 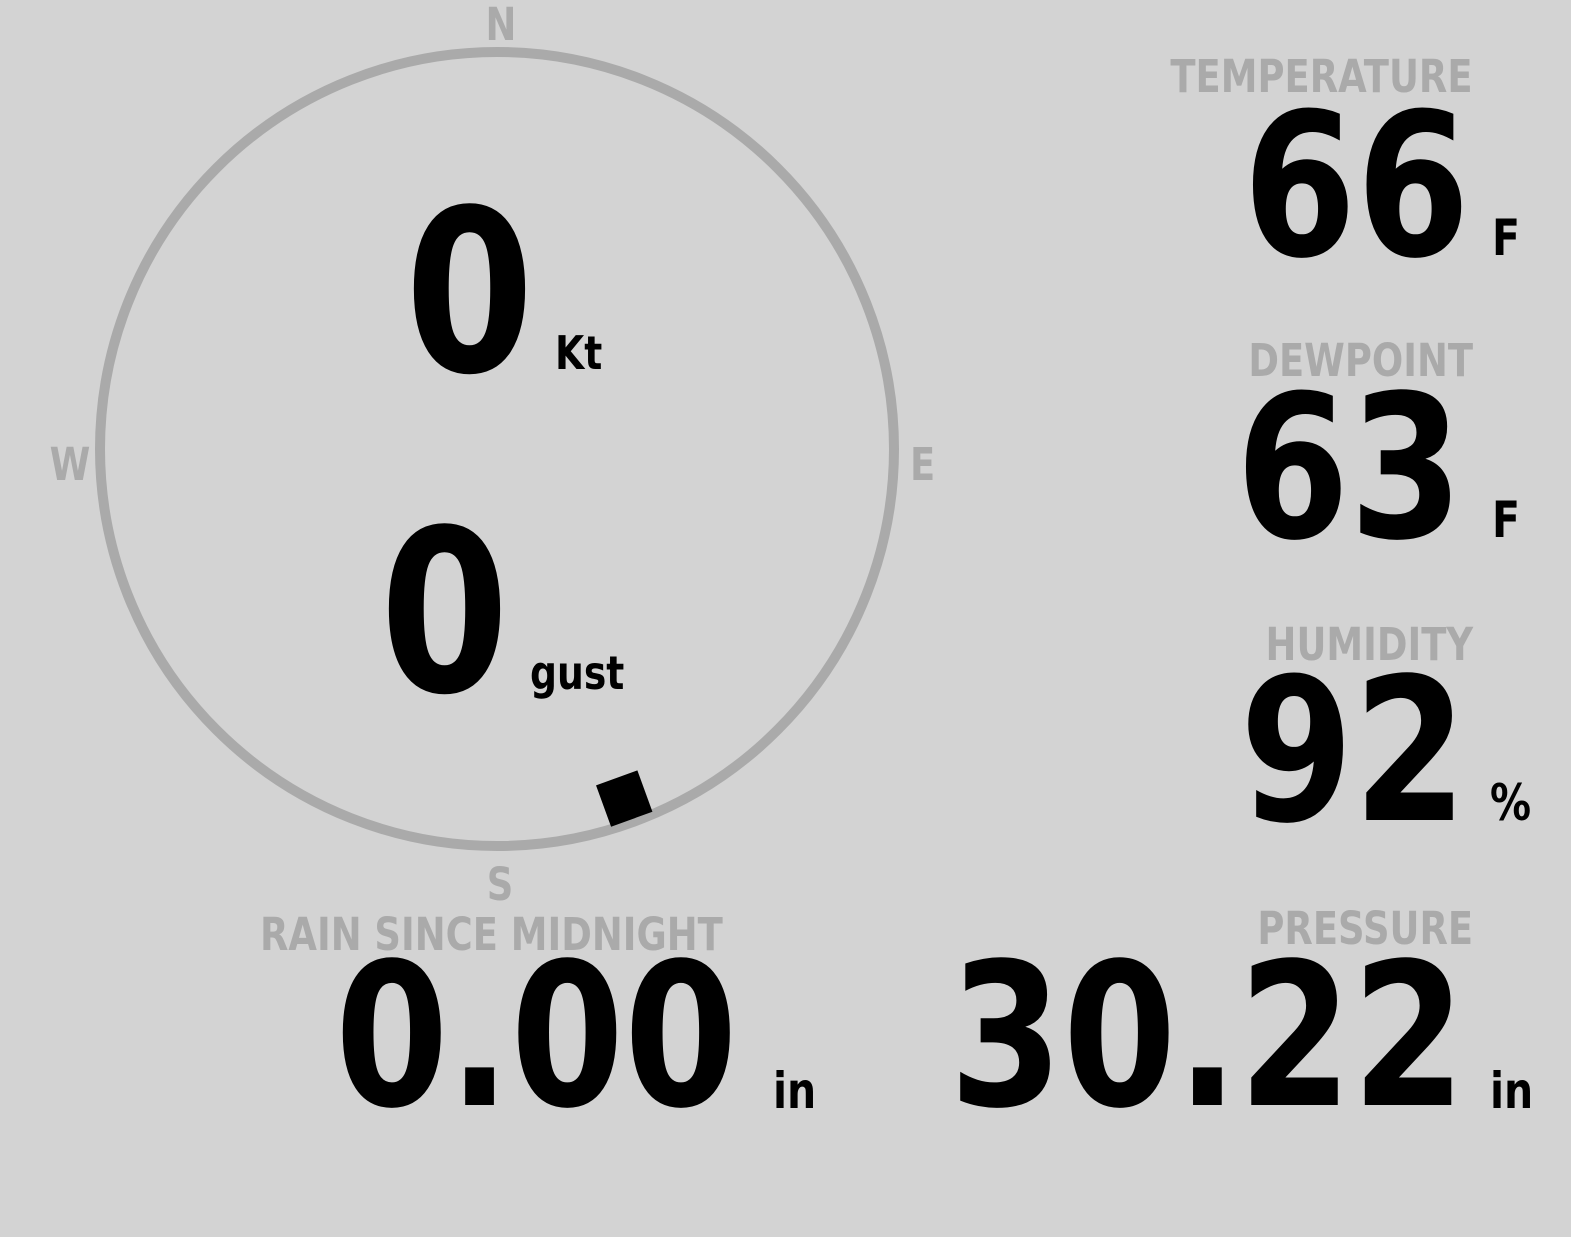 I want to click on rain-label: RAIN SINCE MIDNIGHT, so click(x=491, y=934).